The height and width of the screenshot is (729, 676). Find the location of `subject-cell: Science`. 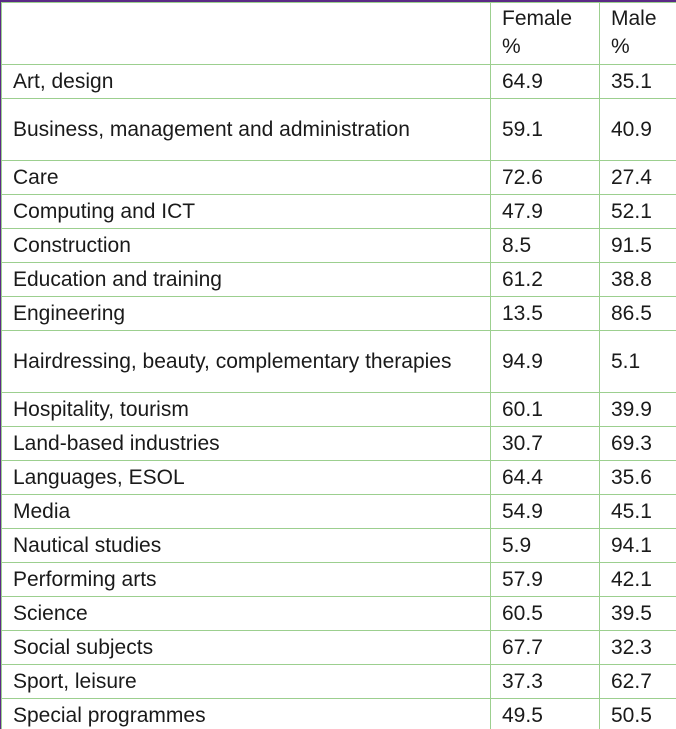

subject-cell: Science is located at coordinates (246, 613).